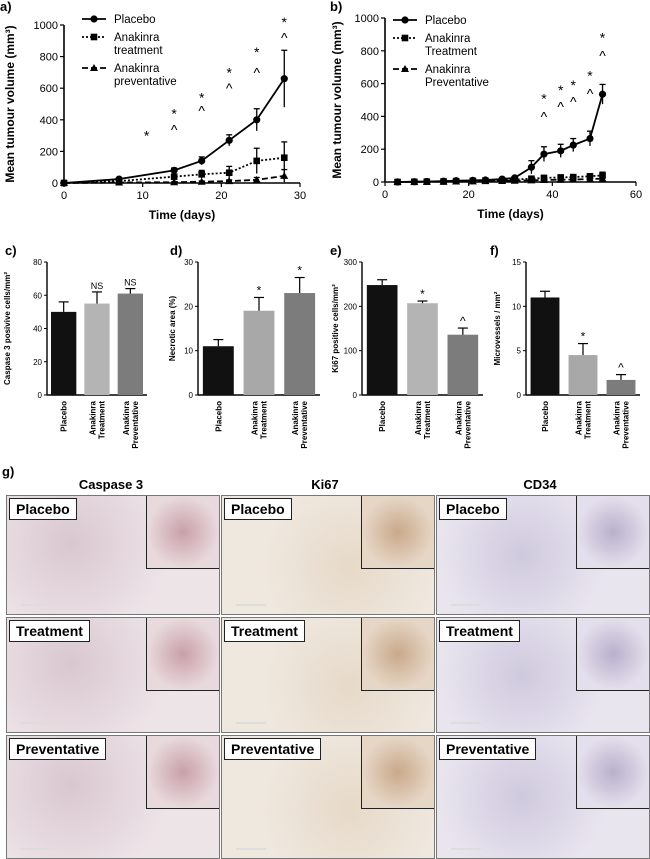 The height and width of the screenshot is (859, 650). Describe the element at coordinates (7, 328) in the screenshot. I see `y-axis-label: Caspase 3 posivive cells/mm²` at that location.